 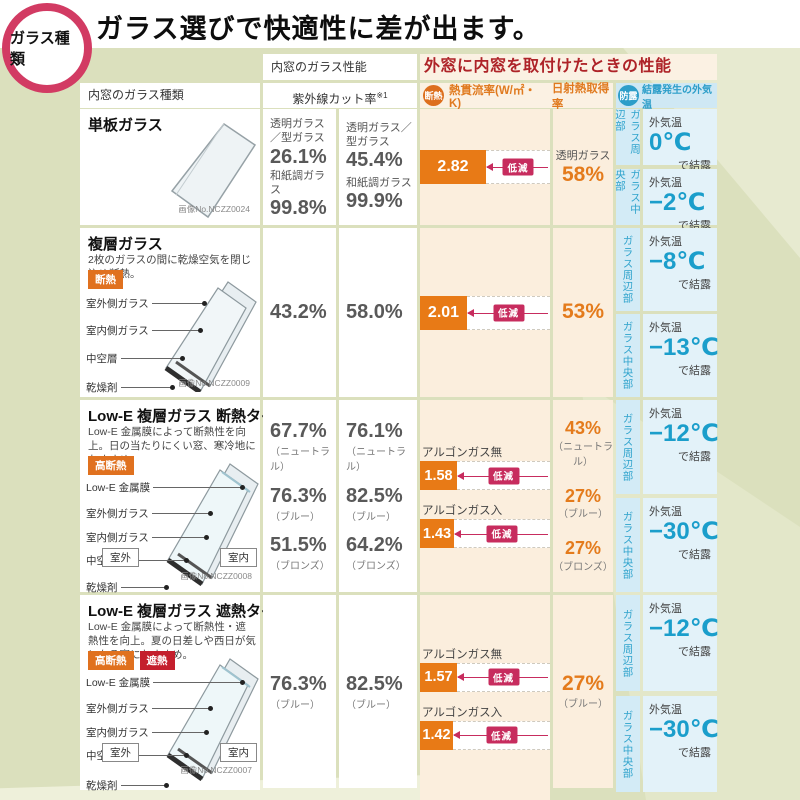 What do you see at coordinates (165, 682) in the screenshot?
I see `part-label: Low-E 金属膜` at bounding box center [165, 682].